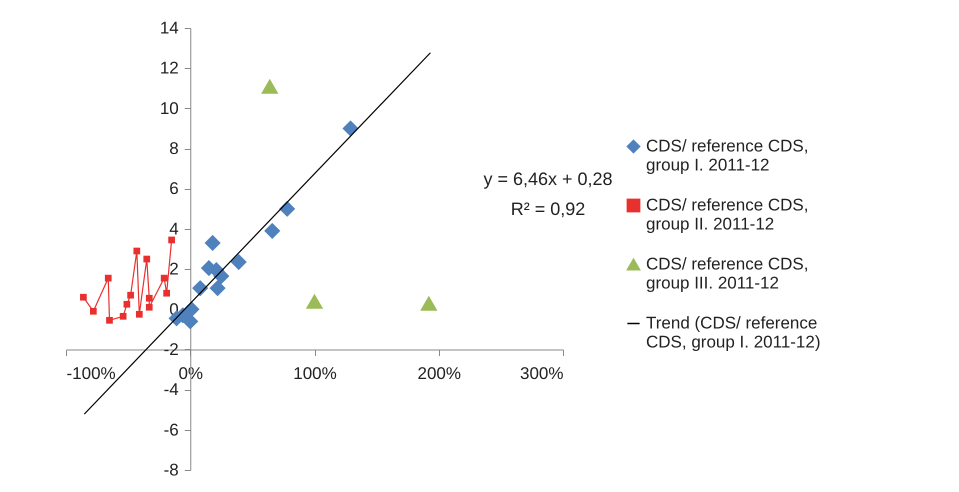 This screenshot has height=492, width=959. I want to click on y-tick-label: 8, so click(174, 148).